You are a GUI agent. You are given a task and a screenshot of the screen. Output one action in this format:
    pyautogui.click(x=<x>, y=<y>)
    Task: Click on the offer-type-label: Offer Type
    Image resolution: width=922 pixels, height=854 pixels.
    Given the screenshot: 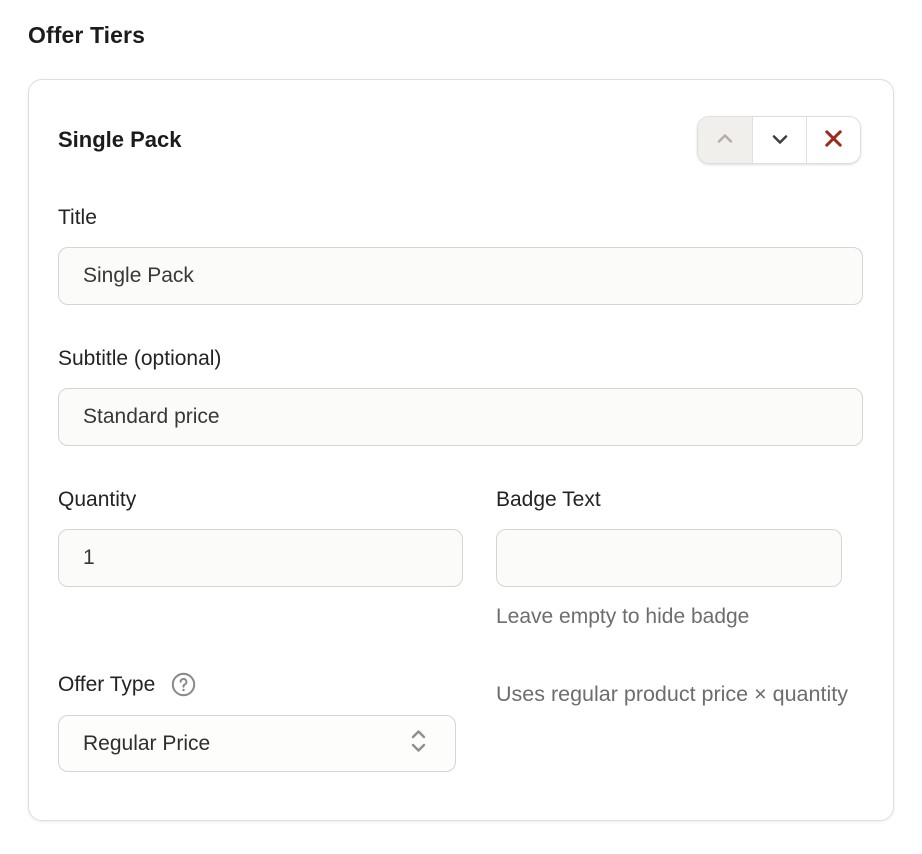 What is the action you would take?
    pyautogui.click(x=107, y=684)
    